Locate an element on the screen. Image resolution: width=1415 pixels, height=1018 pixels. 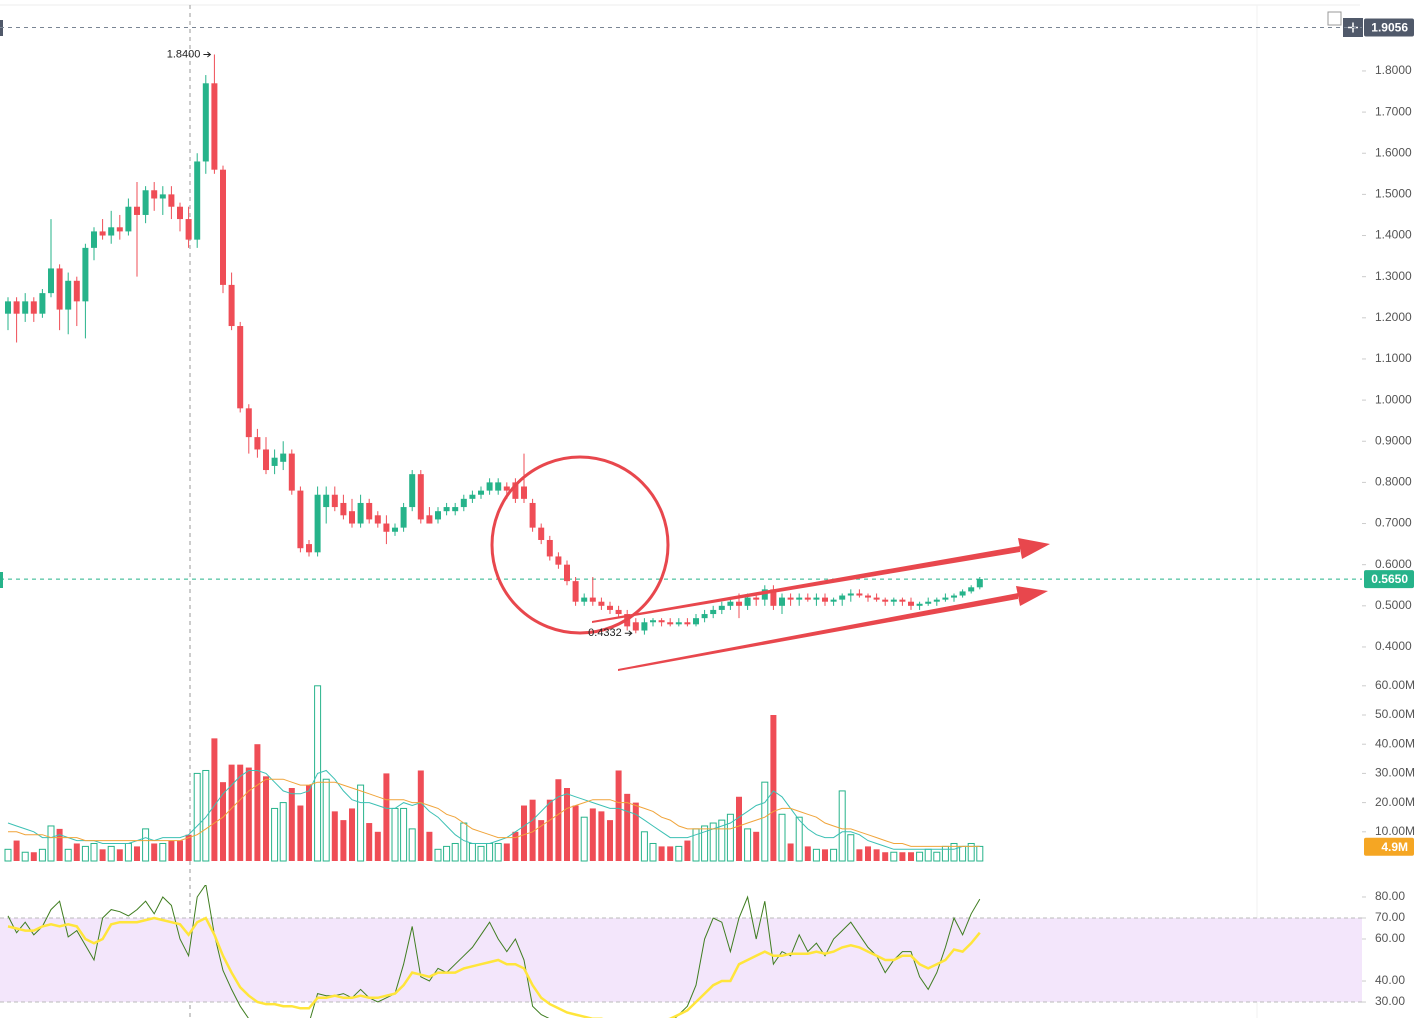
y-tick-label: 0.6000 is located at coordinates (1393, 564).